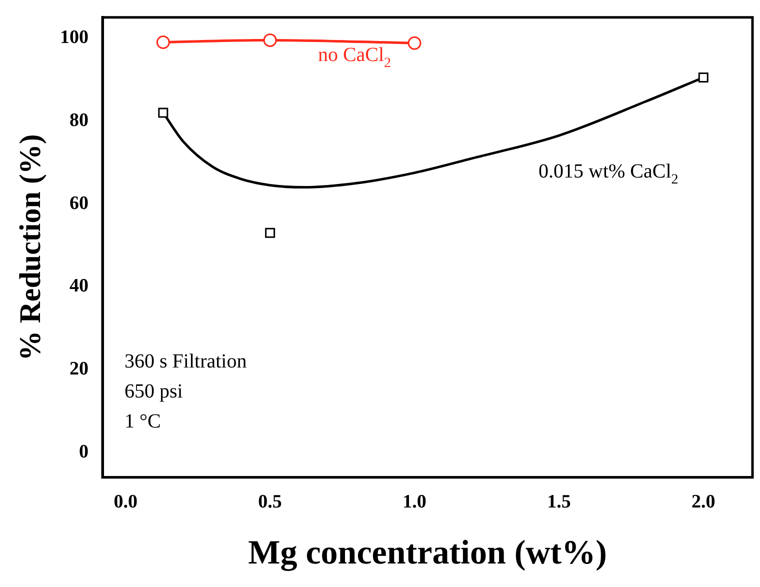 The width and height of the screenshot is (760, 587). I want to click on annotation: 1 °C, so click(142, 421).